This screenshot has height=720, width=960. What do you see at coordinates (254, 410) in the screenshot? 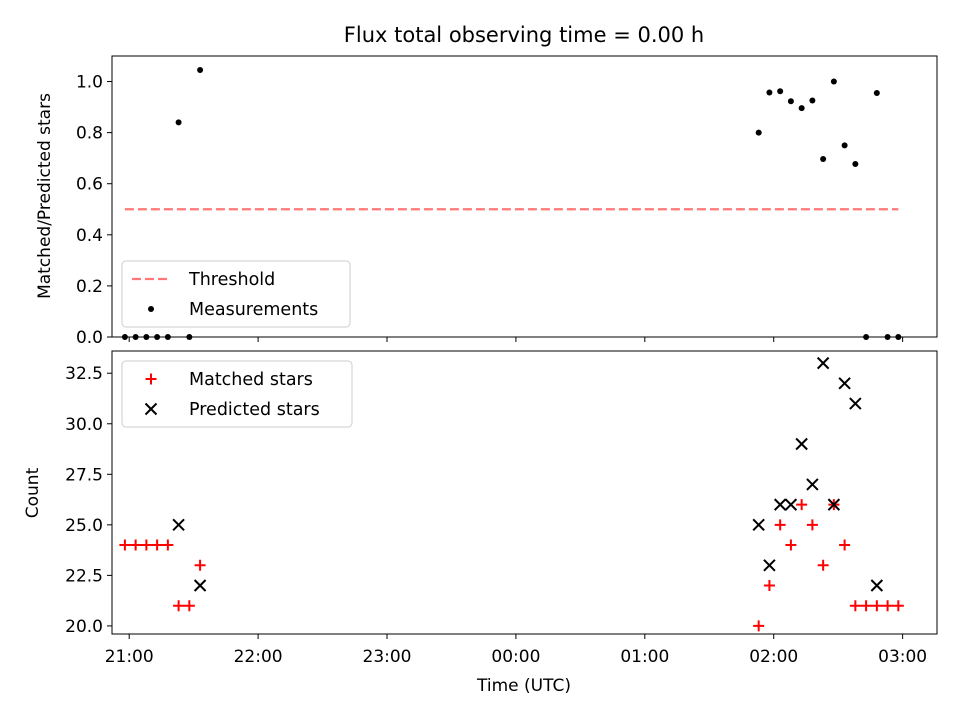
I see `legend-label: Predicted stars` at bounding box center [254, 410].